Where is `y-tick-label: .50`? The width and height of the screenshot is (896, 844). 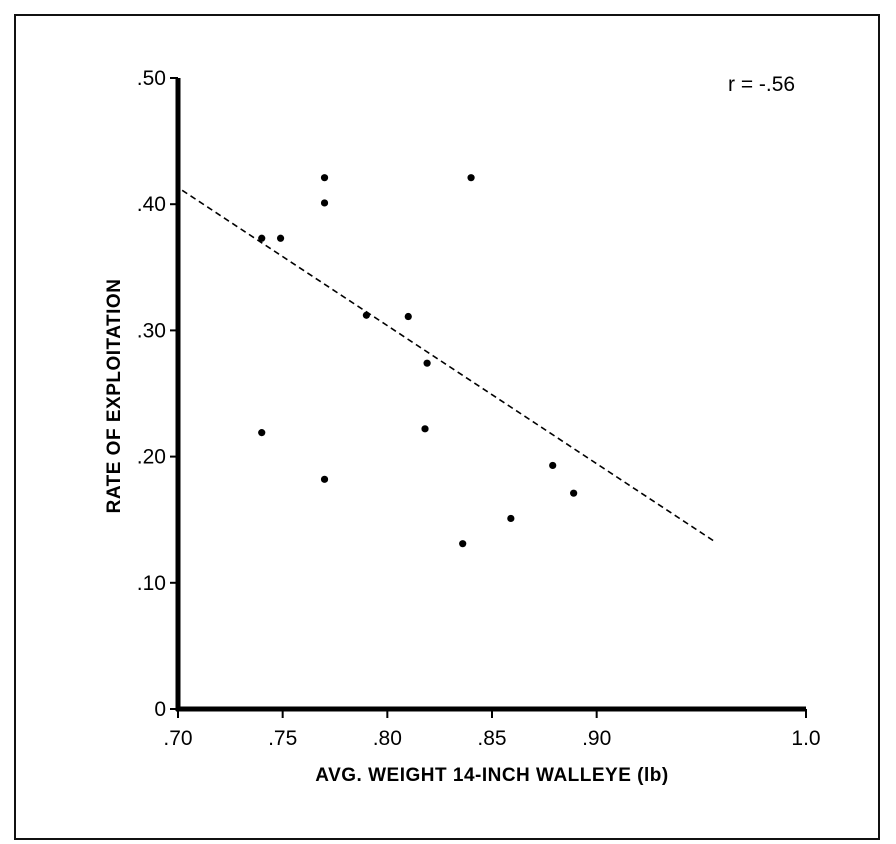 y-tick-label: .50 is located at coordinates (151, 78).